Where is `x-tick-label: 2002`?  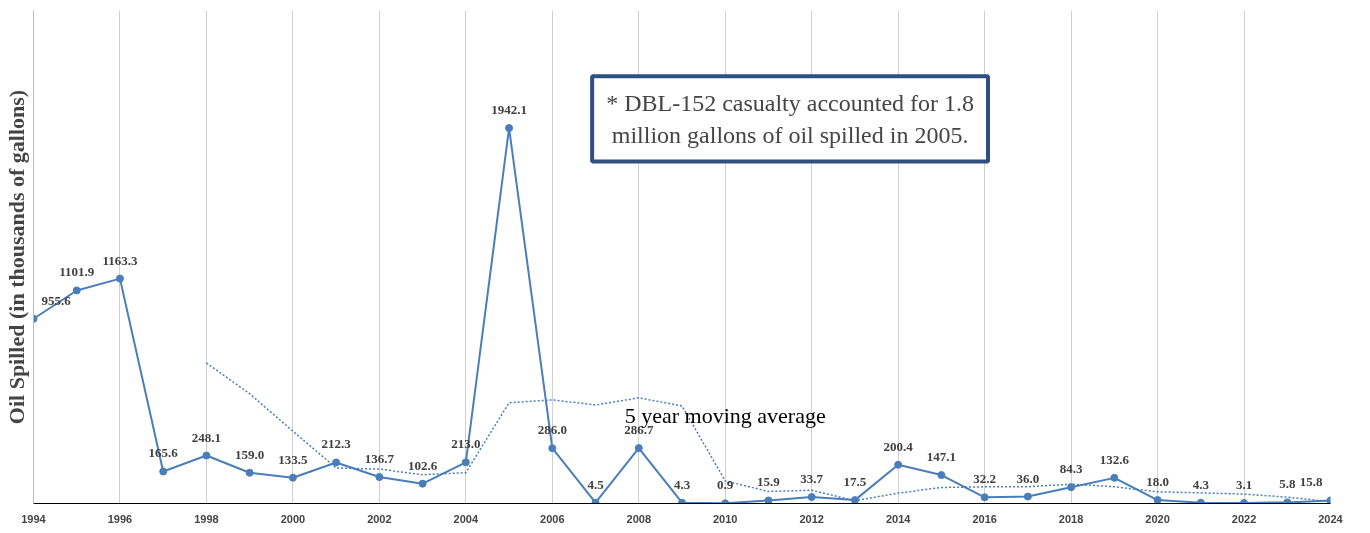 x-tick-label: 2002 is located at coordinates (379, 518).